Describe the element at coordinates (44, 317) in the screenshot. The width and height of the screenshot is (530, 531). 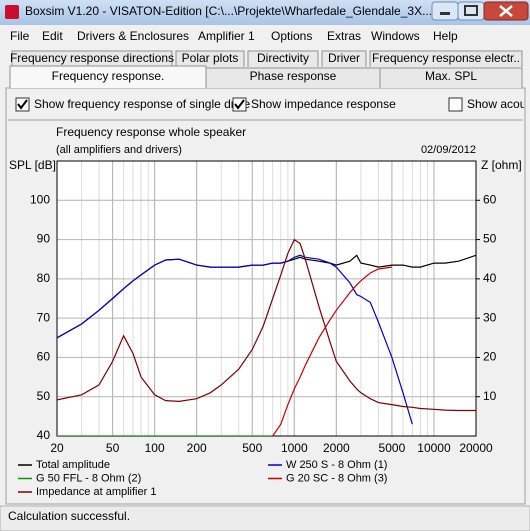
I see `y-tick-label: 70` at that location.